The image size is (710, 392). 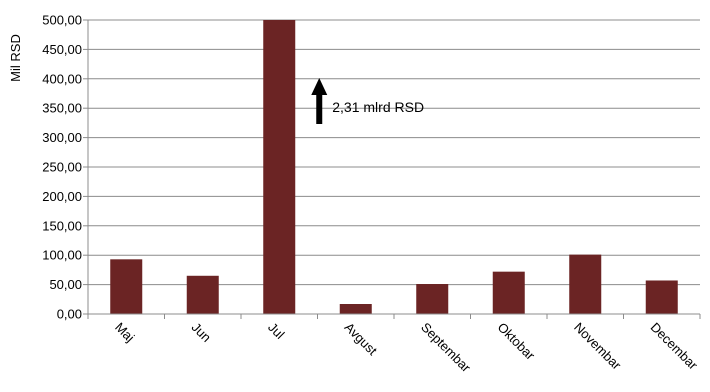 What do you see at coordinates (62, 49) in the screenshot?
I see `y-tick-label: 450,00` at bounding box center [62, 49].